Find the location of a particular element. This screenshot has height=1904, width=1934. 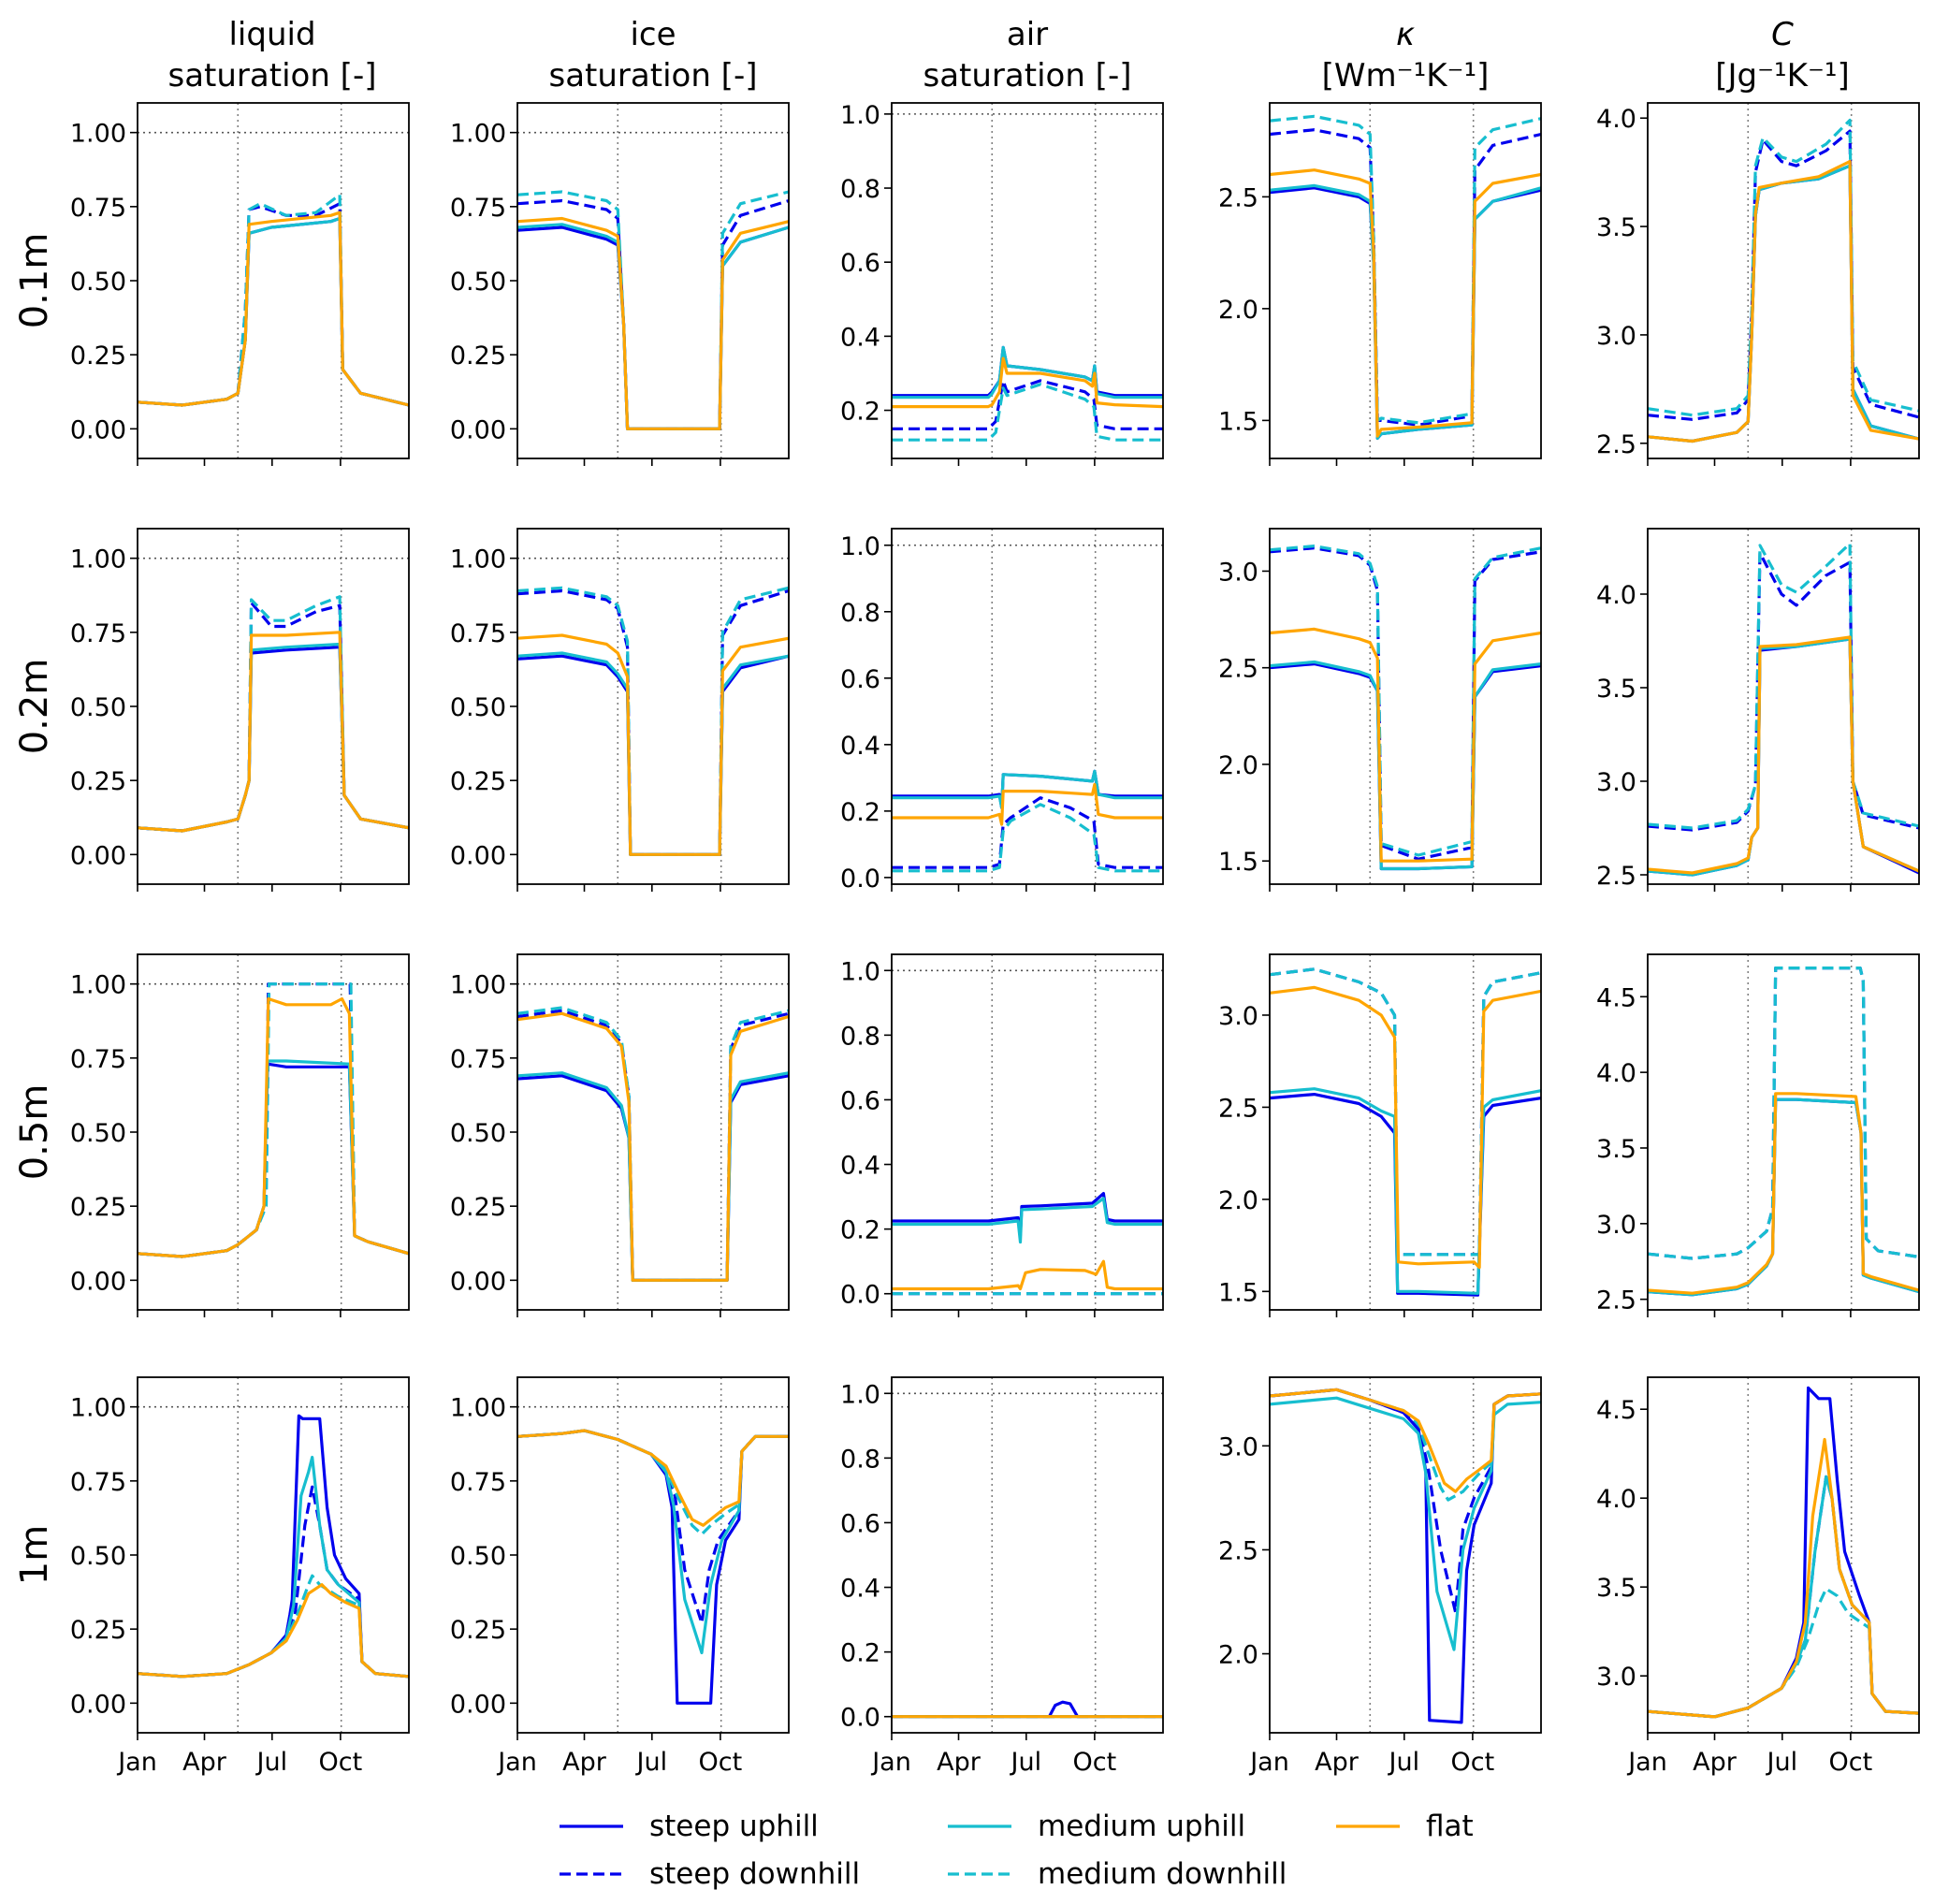

legend-item-medium-uphill: medium uphill is located at coordinates (1097, 1826).